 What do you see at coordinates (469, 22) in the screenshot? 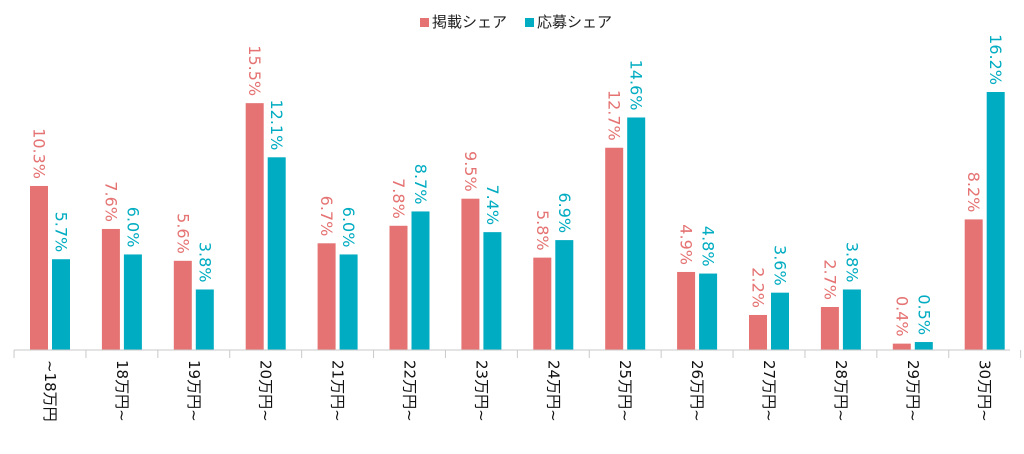
I see `legend-label-1: 掲載シェア` at bounding box center [469, 22].